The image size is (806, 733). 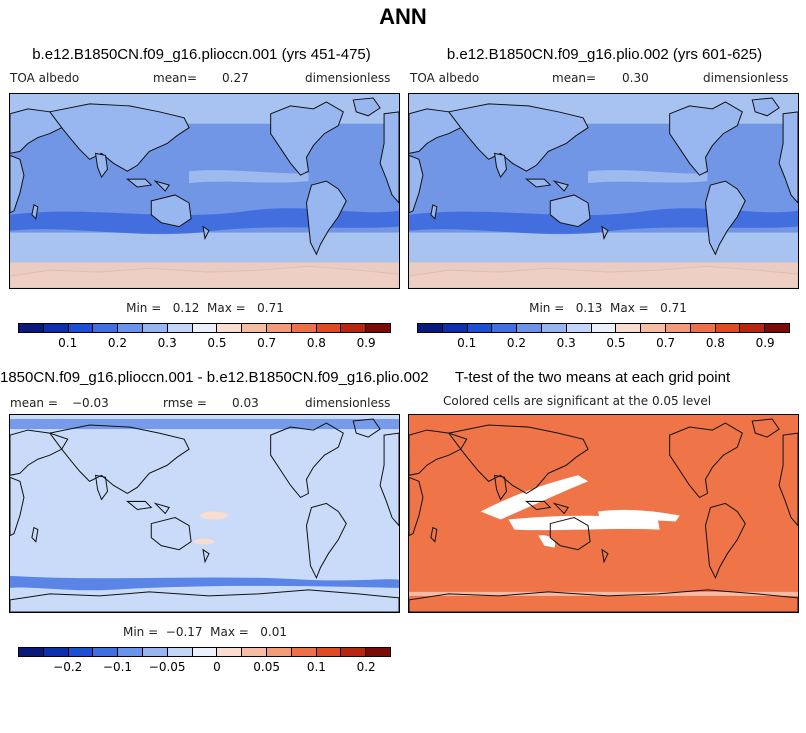 I want to click on panel3-mean-value: −0.03, so click(x=90, y=403).